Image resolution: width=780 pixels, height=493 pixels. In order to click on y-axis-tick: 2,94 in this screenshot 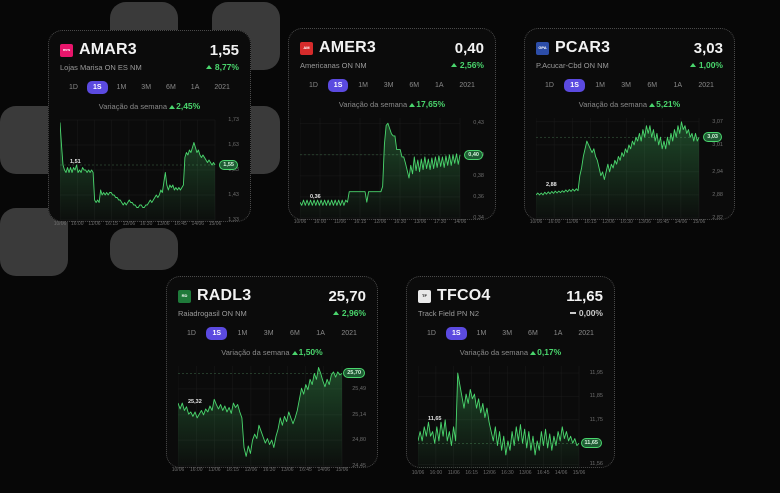, I will do `click(717, 171)`.